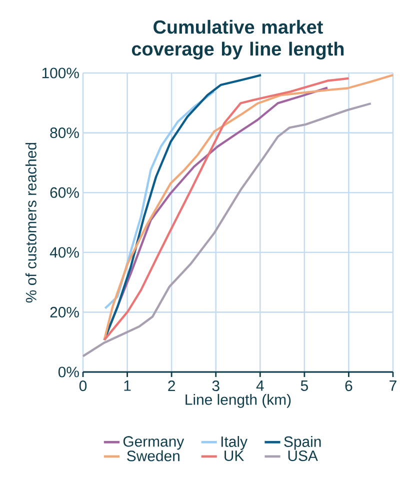  Describe the element at coordinates (393, 385) in the screenshot. I see `x-tick-label: 7` at that location.